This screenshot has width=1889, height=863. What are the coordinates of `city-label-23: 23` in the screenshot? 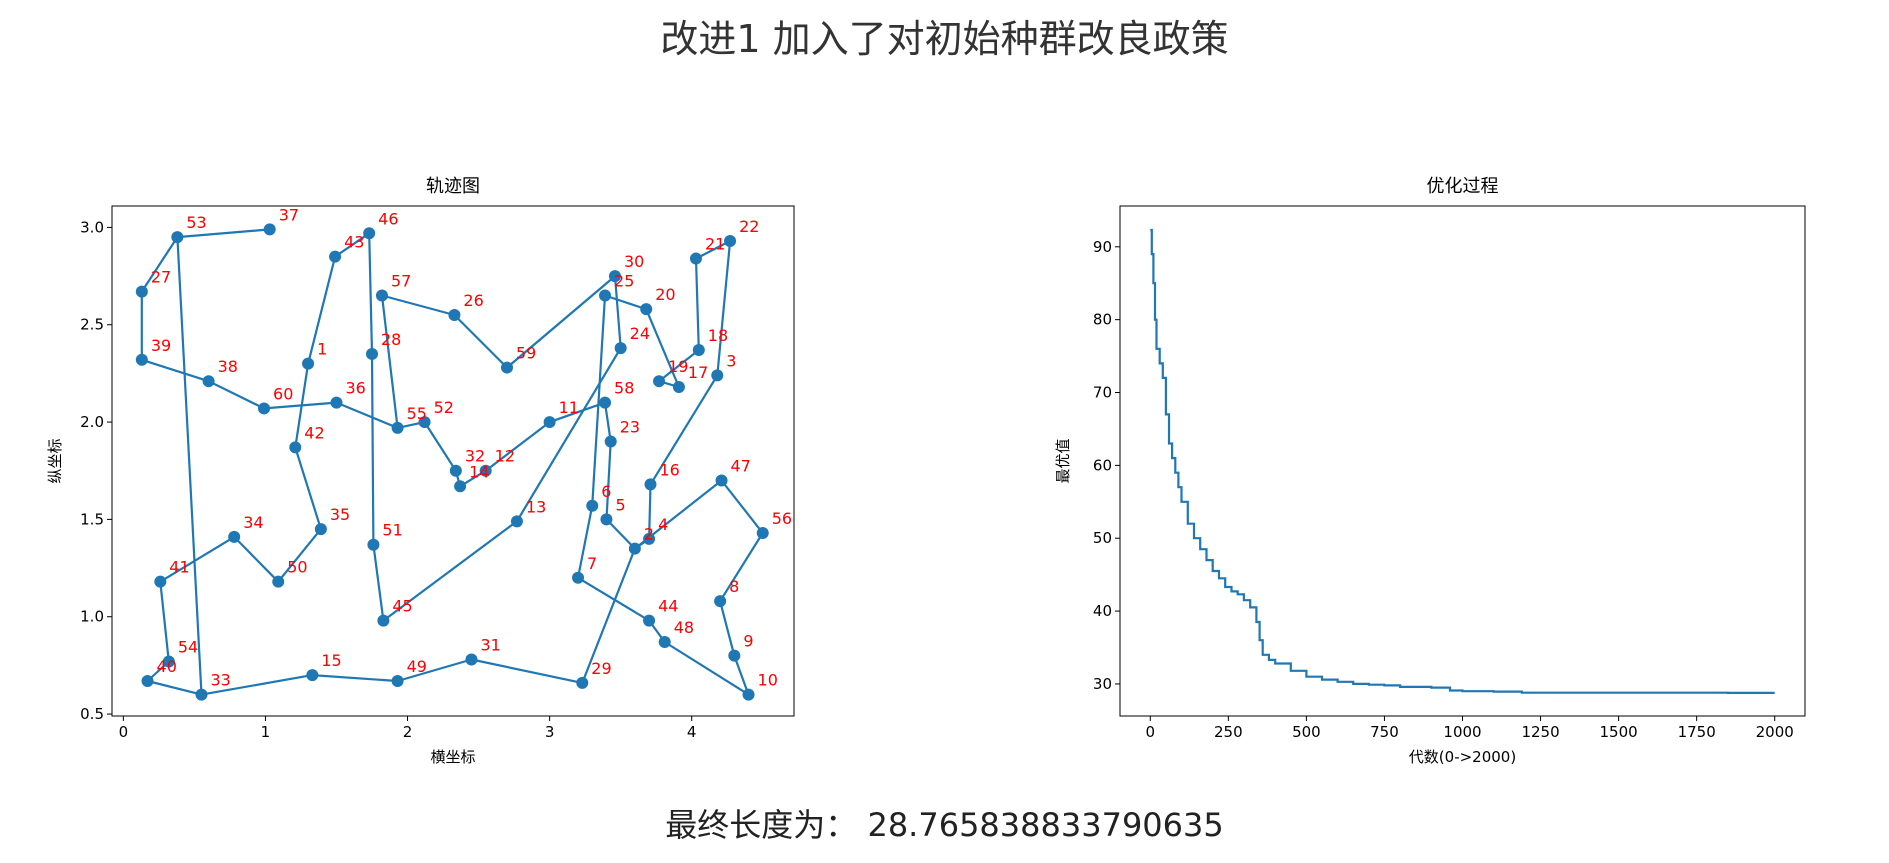 It's located at (630, 427).